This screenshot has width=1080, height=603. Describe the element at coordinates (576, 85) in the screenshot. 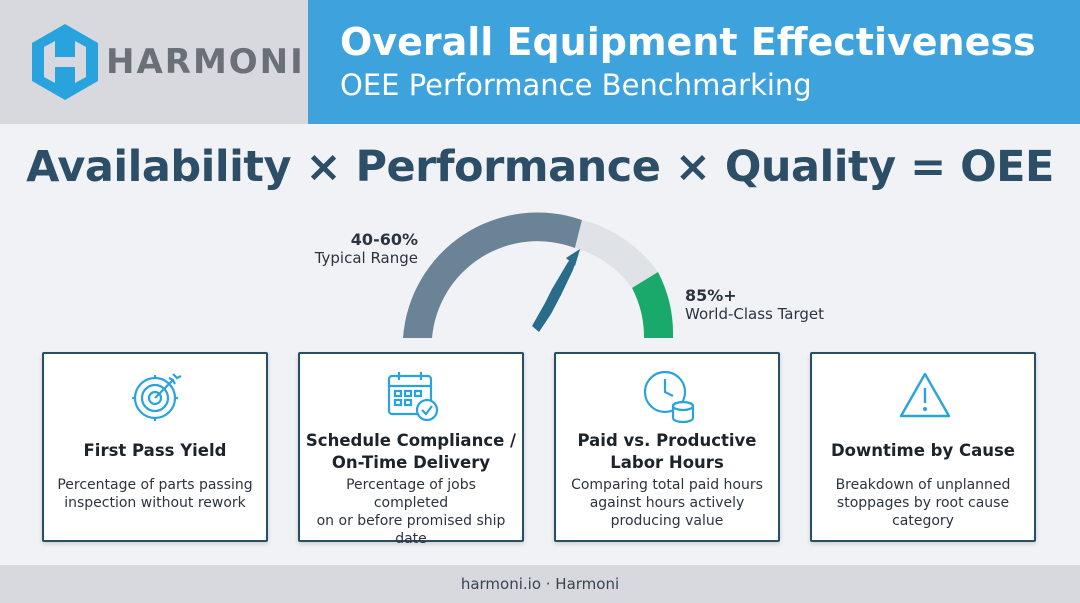

I see `page-subtitle: OEE Performance Benchmarking` at that location.